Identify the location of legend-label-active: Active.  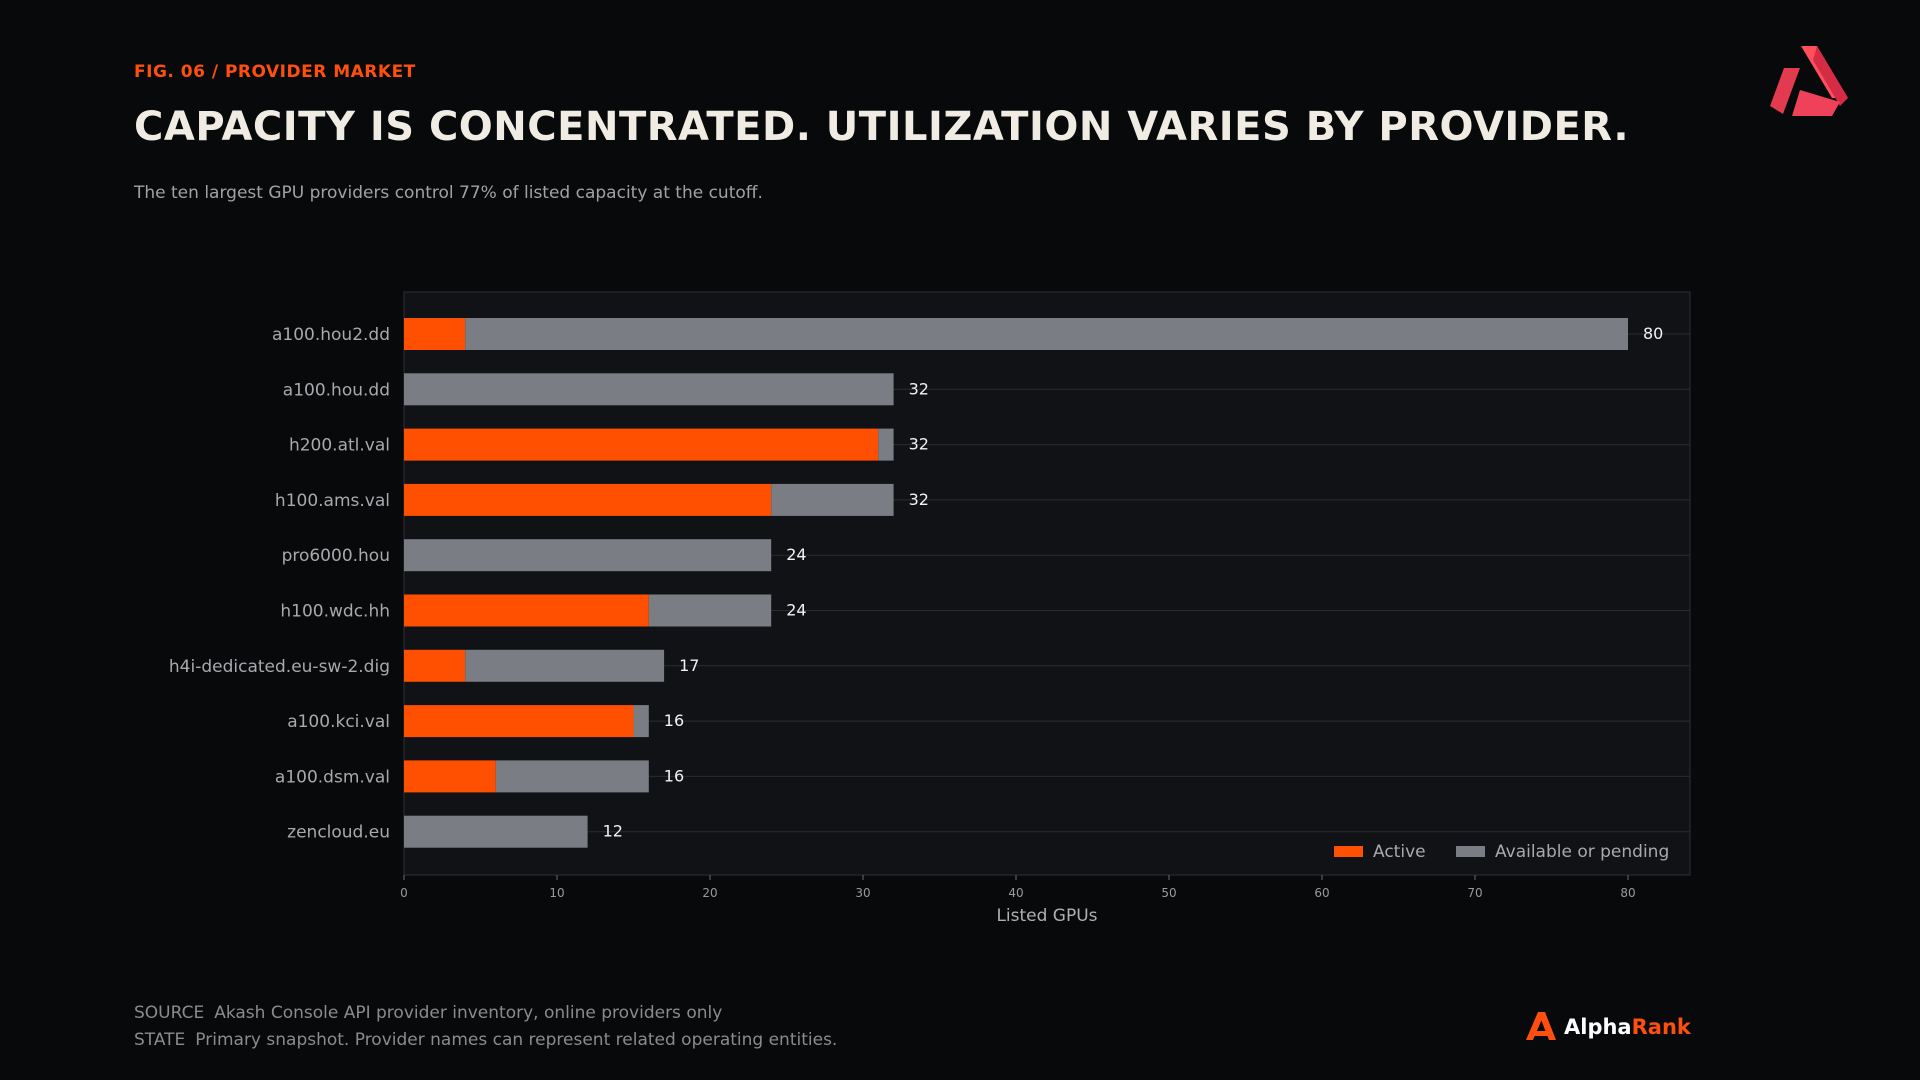
(1399, 852).